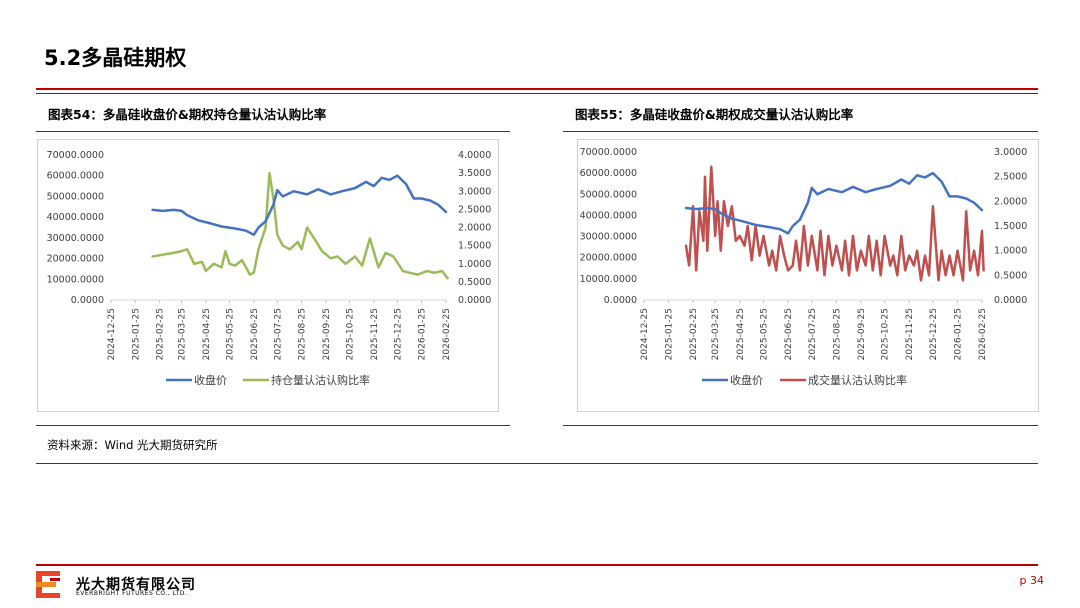 This screenshot has height=608, width=1080. What do you see at coordinates (115, 58) in the screenshot?
I see `section-title: 5.2多晶硅期权` at bounding box center [115, 58].